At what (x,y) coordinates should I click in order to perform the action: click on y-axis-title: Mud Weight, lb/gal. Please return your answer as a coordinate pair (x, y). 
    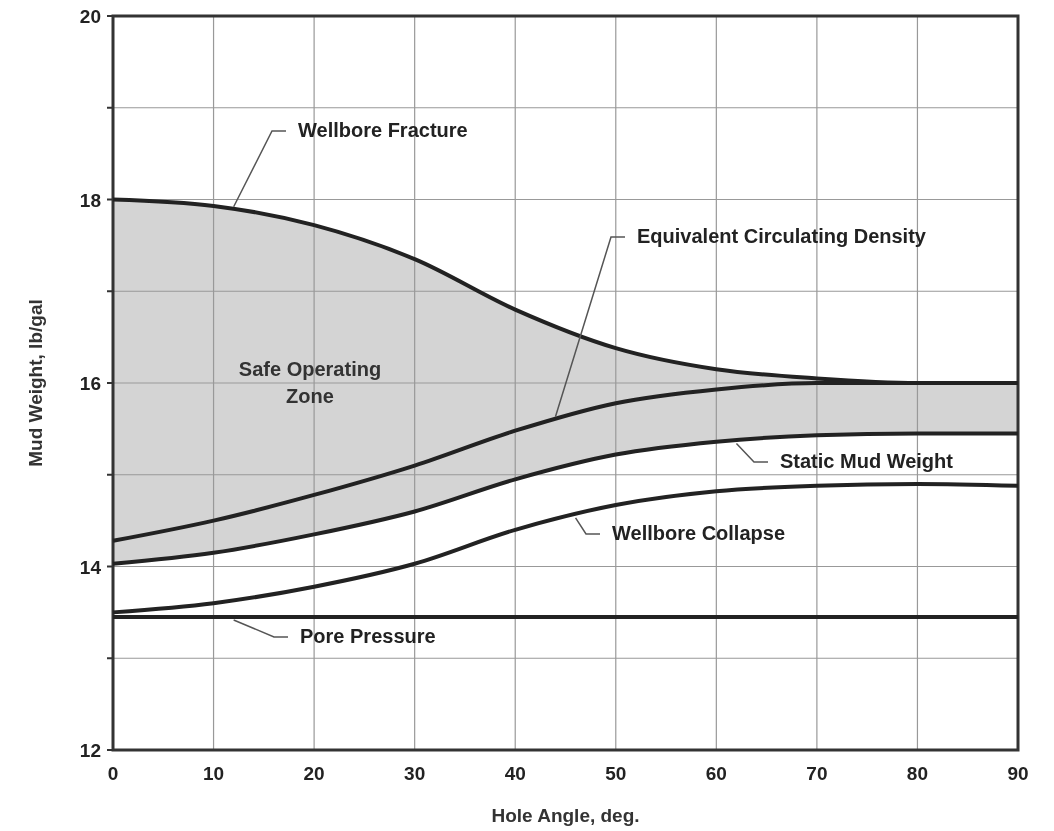
    Looking at the image, I should click on (35, 383).